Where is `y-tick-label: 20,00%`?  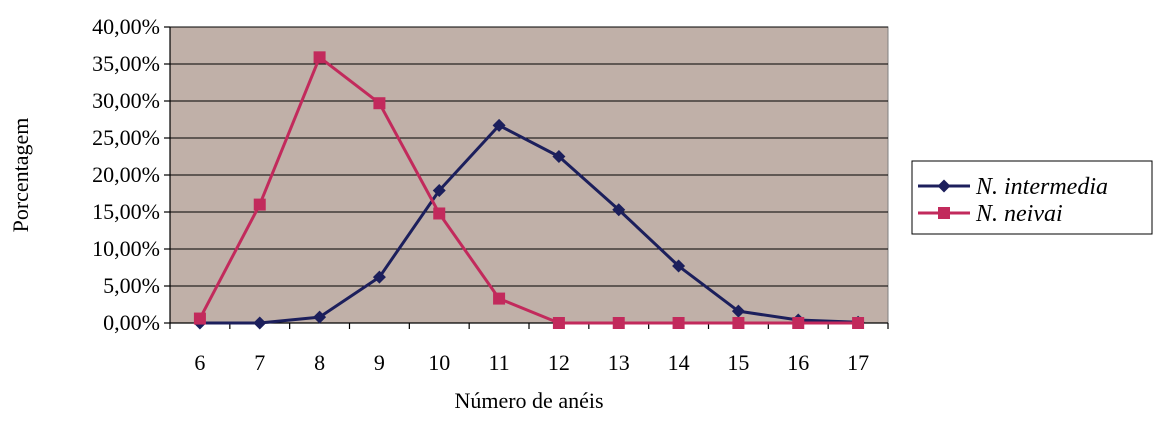
y-tick-label: 20,00% is located at coordinates (126, 174).